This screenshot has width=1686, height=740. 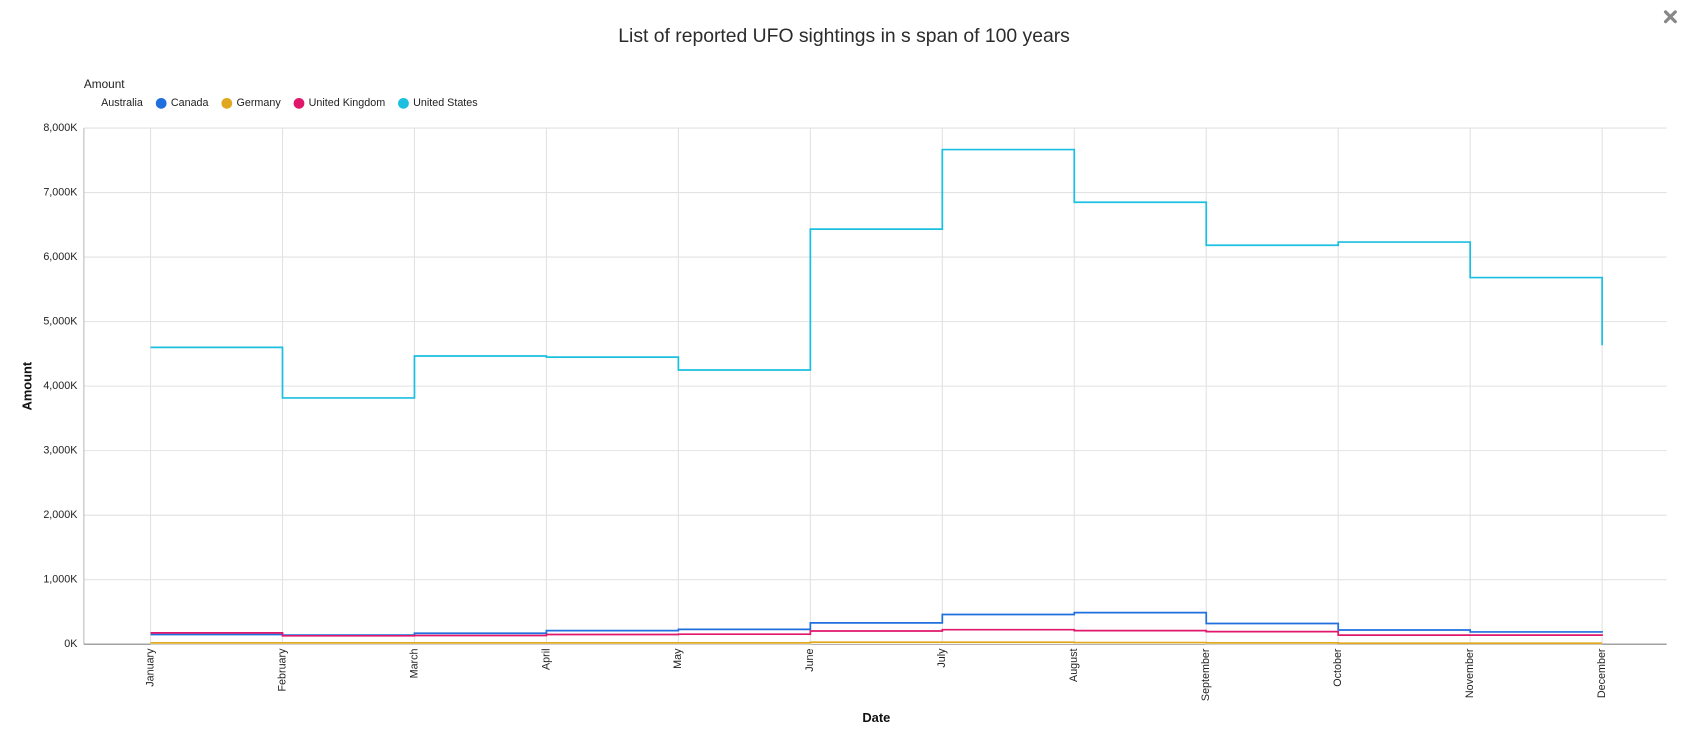 I want to click on legend-label: United States, so click(x=445, y=103).